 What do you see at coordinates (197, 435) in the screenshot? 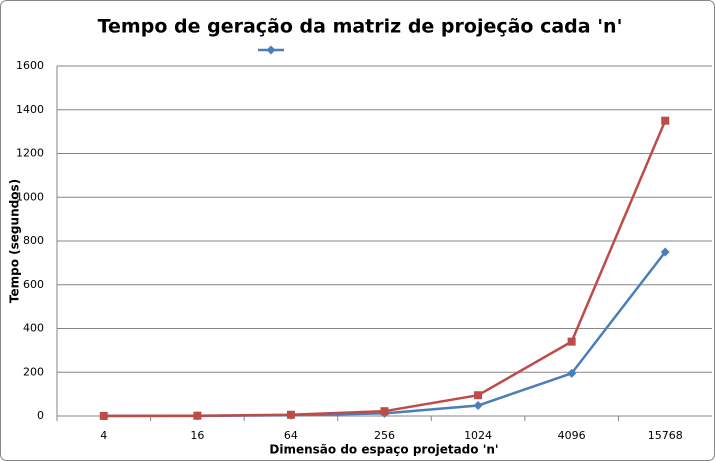
I see `x-tick-label: 16` at bounding box center [197, 435].